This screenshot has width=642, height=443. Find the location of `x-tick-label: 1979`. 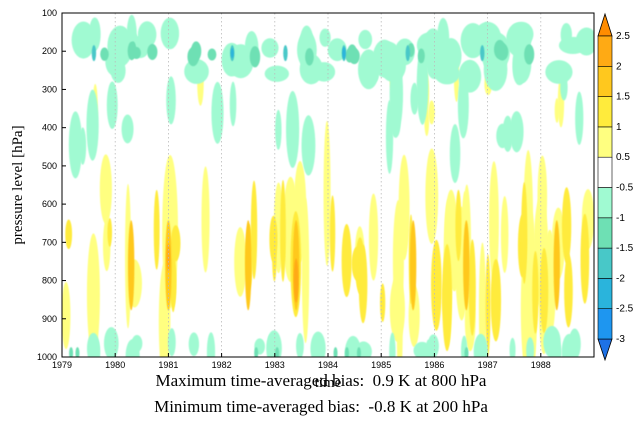

x-tick-label: 1979 is located at coordinates (62, 365).